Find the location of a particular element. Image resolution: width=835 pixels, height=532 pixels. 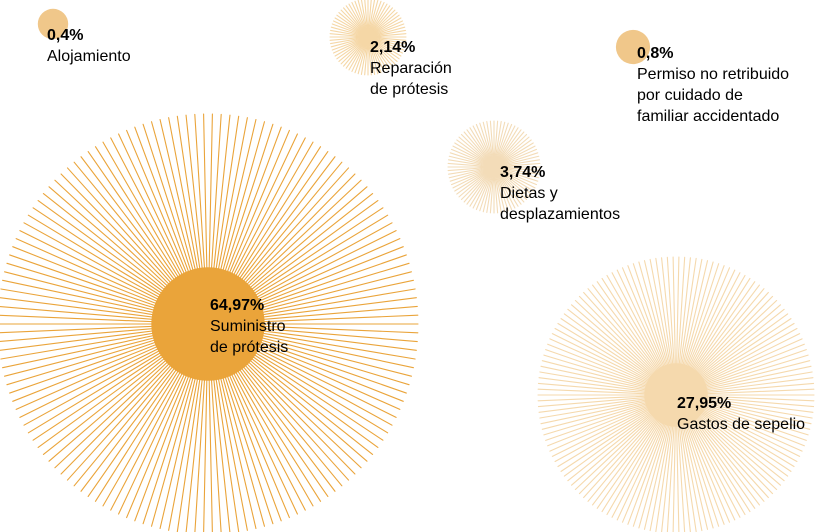

bubble-reparacion-de-protesis: 2,14% Reparación de prótesis is located at coordinates (390, 49).